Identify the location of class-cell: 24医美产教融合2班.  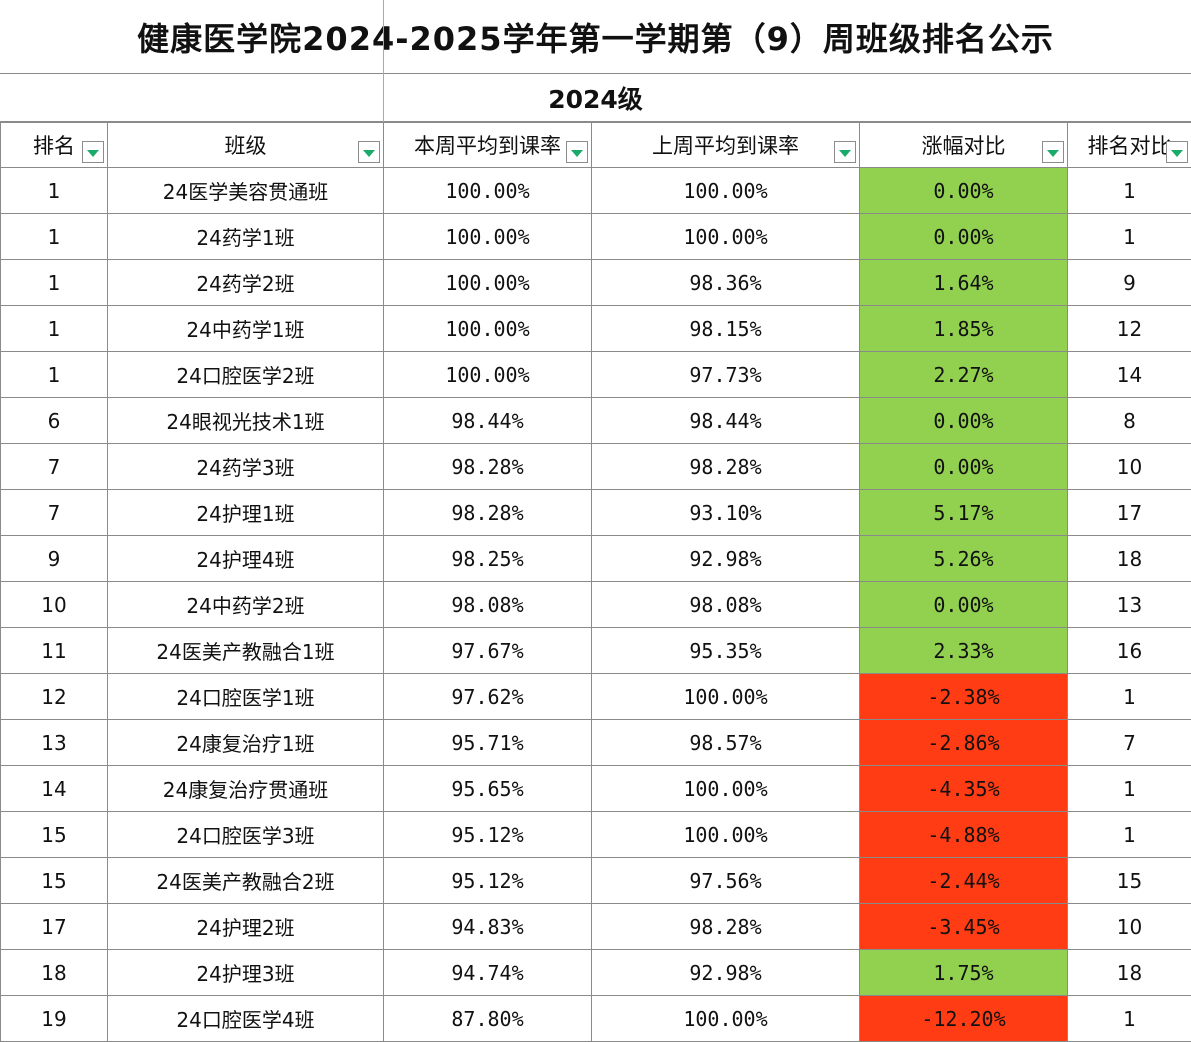
(246, 881).